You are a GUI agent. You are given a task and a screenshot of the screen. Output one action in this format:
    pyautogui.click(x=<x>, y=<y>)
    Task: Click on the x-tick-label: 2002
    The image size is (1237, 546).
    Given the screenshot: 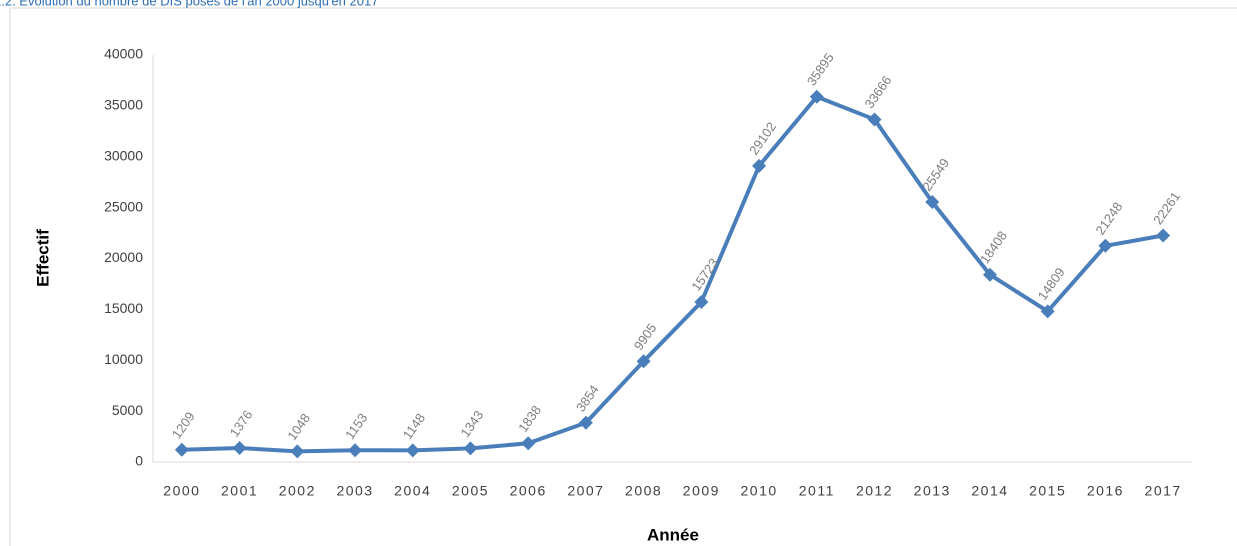 What is the action you would take?
    pyautogui.click(x=297, y=491)
    